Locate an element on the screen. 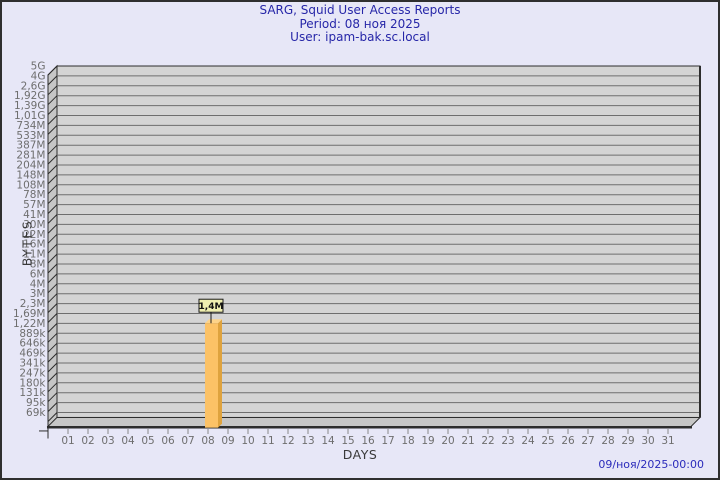 Image resolution: width=720 pixels, height=480 pixels. y-tick-label: 1,22M is located at coordinates (29, 324).